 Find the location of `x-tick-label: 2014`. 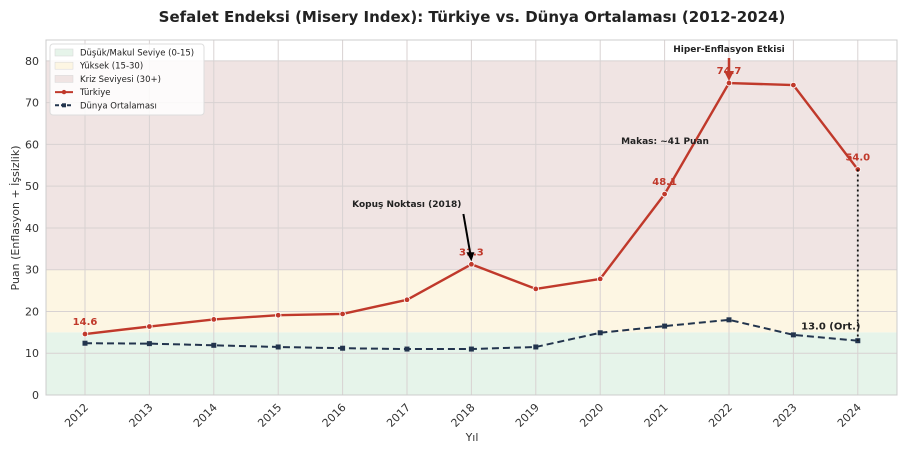

x-tick-label: 2014 is located at coordinates (205, 415).